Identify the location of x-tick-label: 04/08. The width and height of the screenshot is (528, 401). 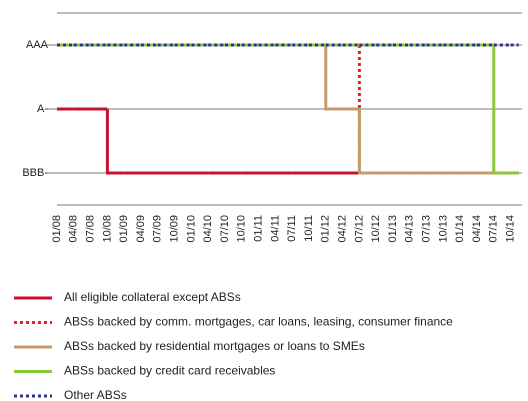
(74, 229).